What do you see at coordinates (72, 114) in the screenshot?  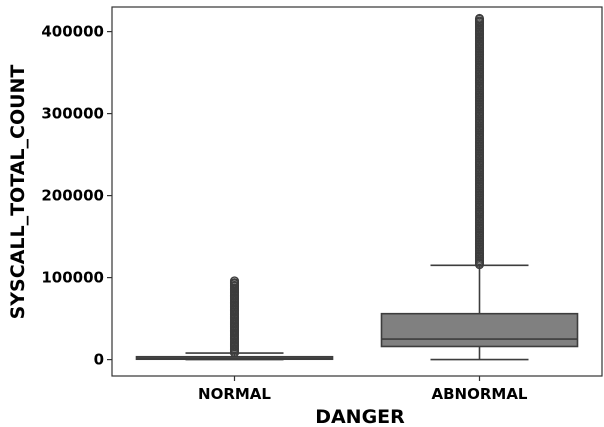 I see `y-tick-label: 300000` at bounding box center [72, 114].